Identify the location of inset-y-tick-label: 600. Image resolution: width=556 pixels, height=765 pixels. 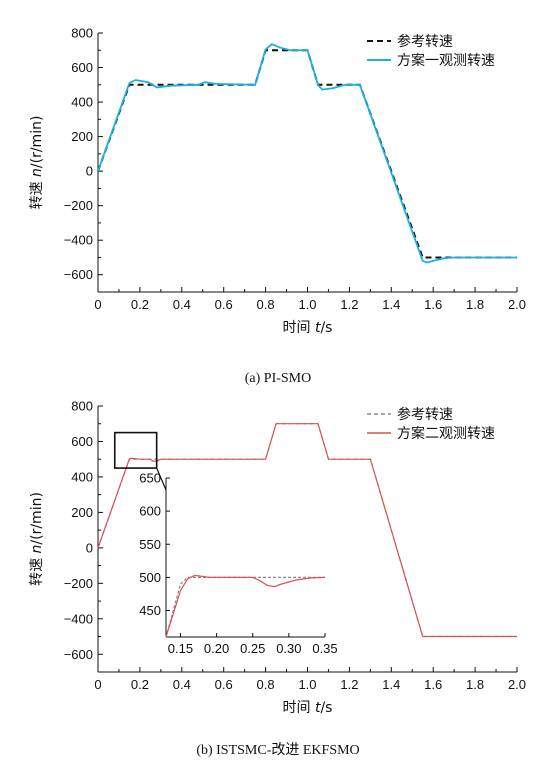
(150, 511).